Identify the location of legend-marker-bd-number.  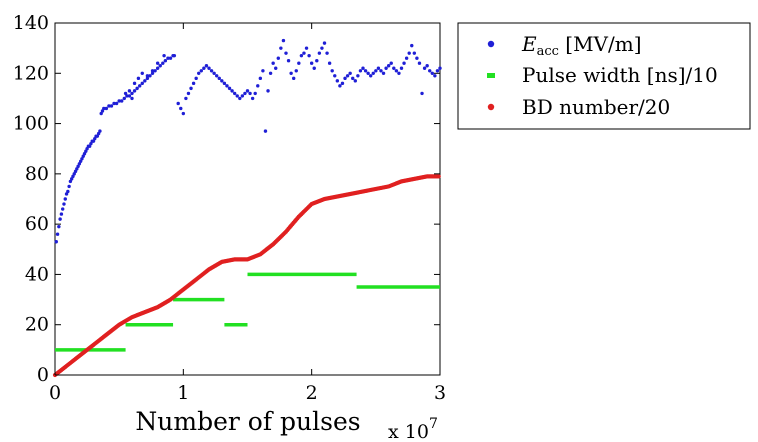
(491, 107).